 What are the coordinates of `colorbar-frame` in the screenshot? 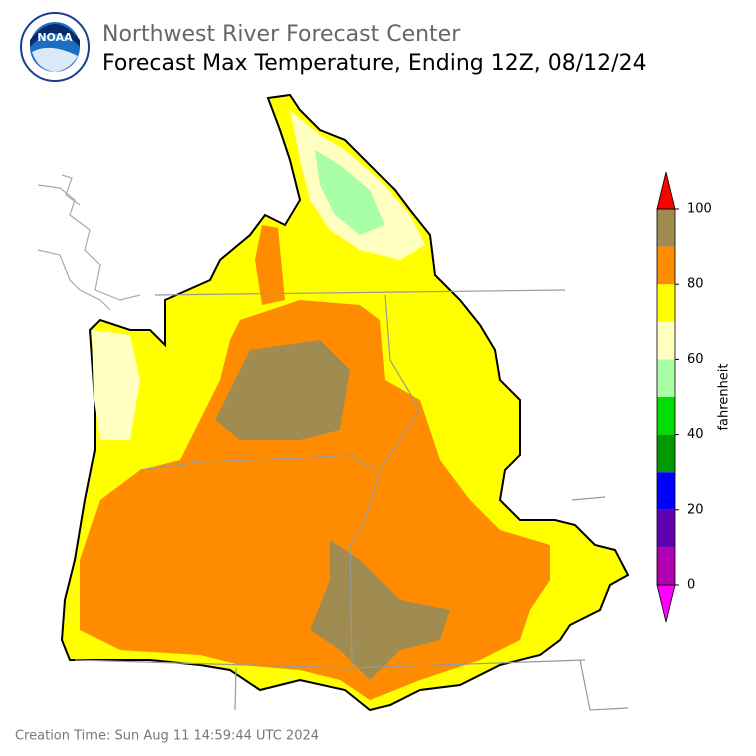 It's located at (666, 397).